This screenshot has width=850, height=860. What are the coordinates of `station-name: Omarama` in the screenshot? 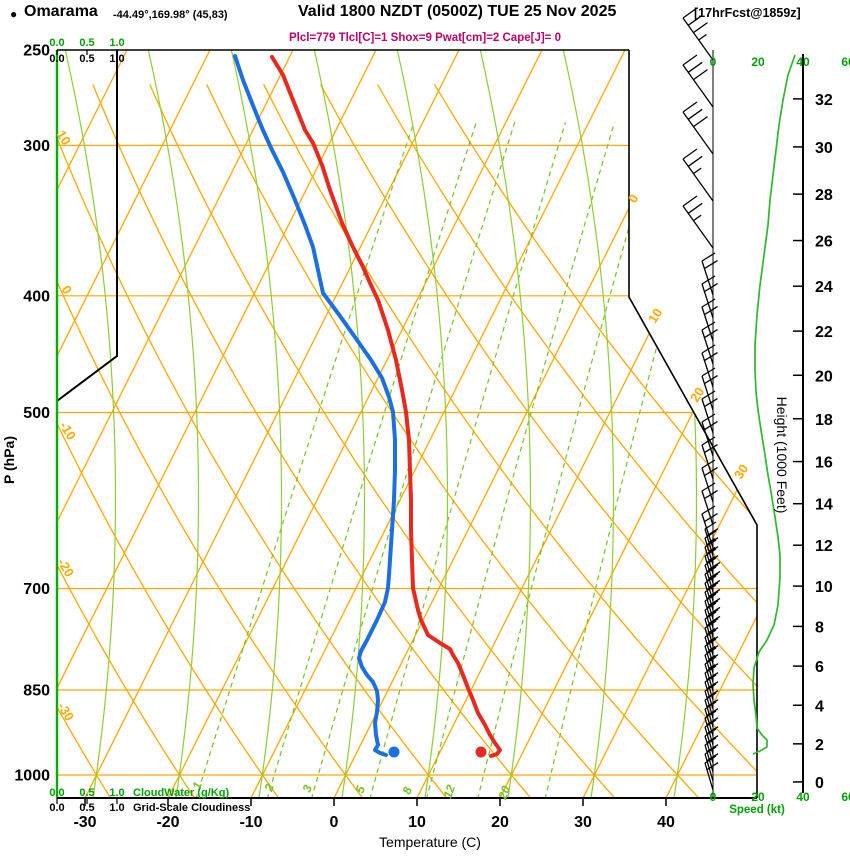 It's located at (61, 11).